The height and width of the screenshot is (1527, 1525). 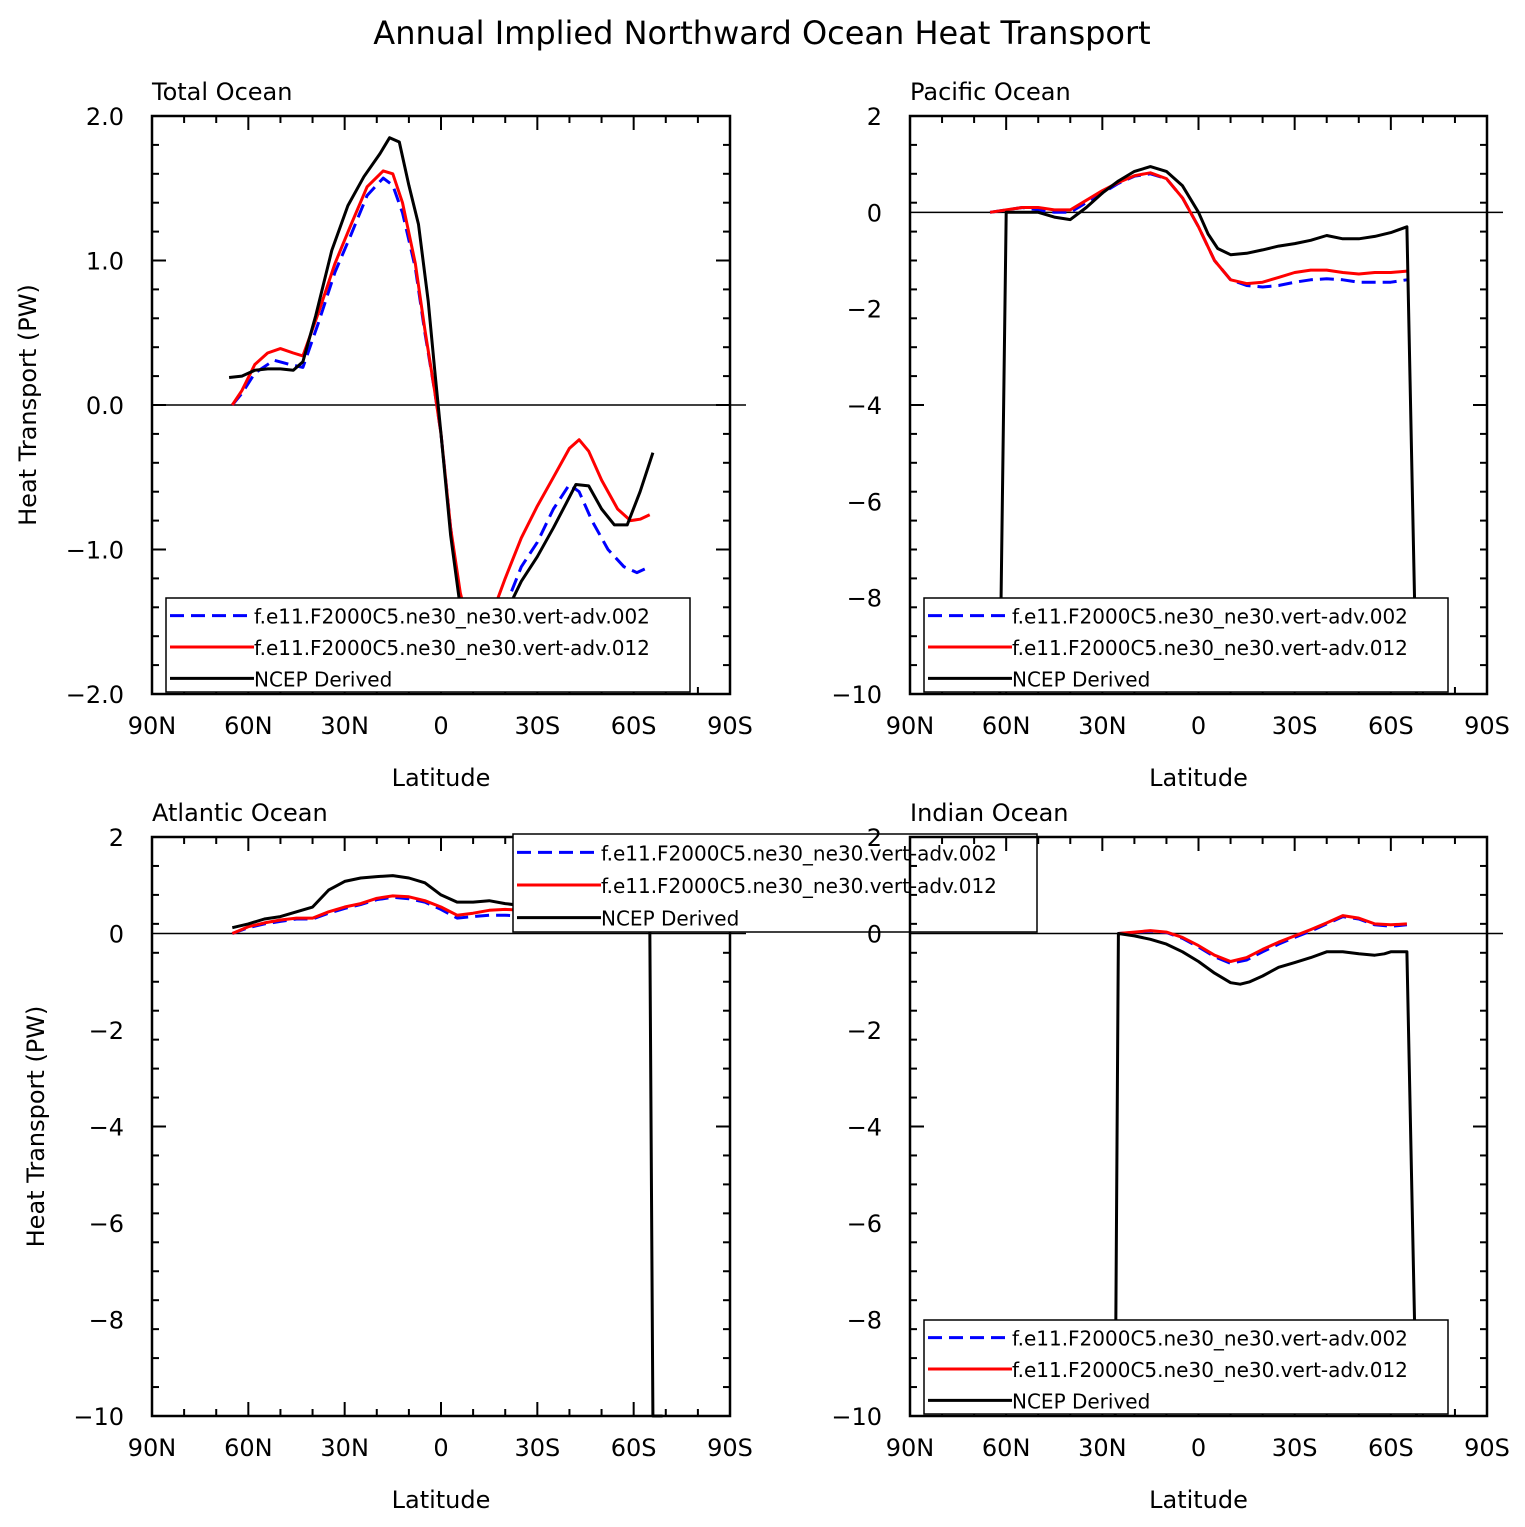 I want to click on y-tick-label: 1.0, so click(x=105, y=262).